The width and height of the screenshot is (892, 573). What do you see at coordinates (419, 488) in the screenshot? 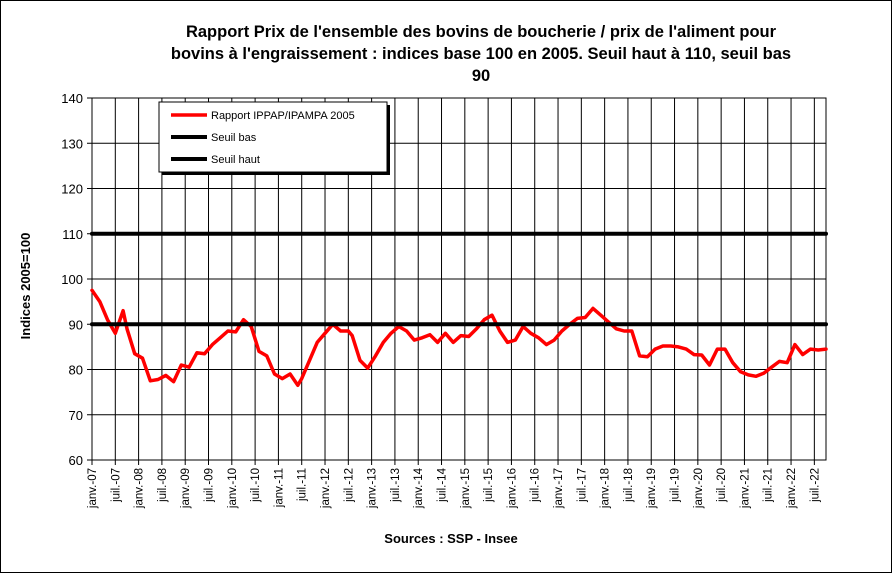
I see `x-tick-label: janv.-14` at bounding box center [419, 488].